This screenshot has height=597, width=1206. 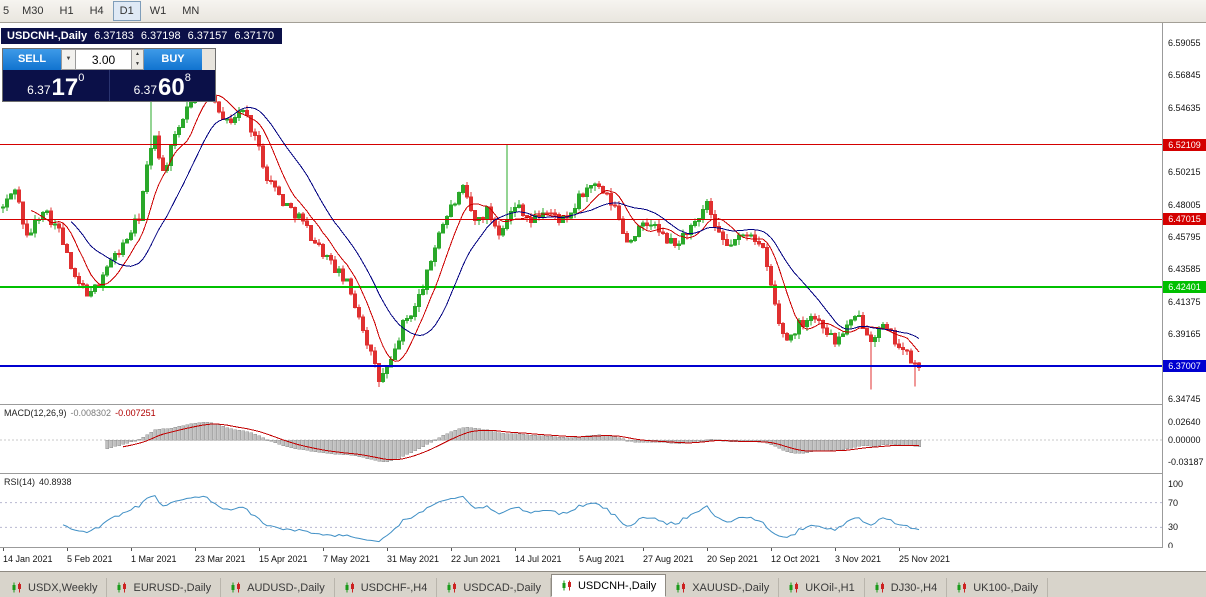 What do you see at coordinates (733, 559) in the screenshot?
I see `date-label: 20 Sep 2021` at bounding box center [733, 559].